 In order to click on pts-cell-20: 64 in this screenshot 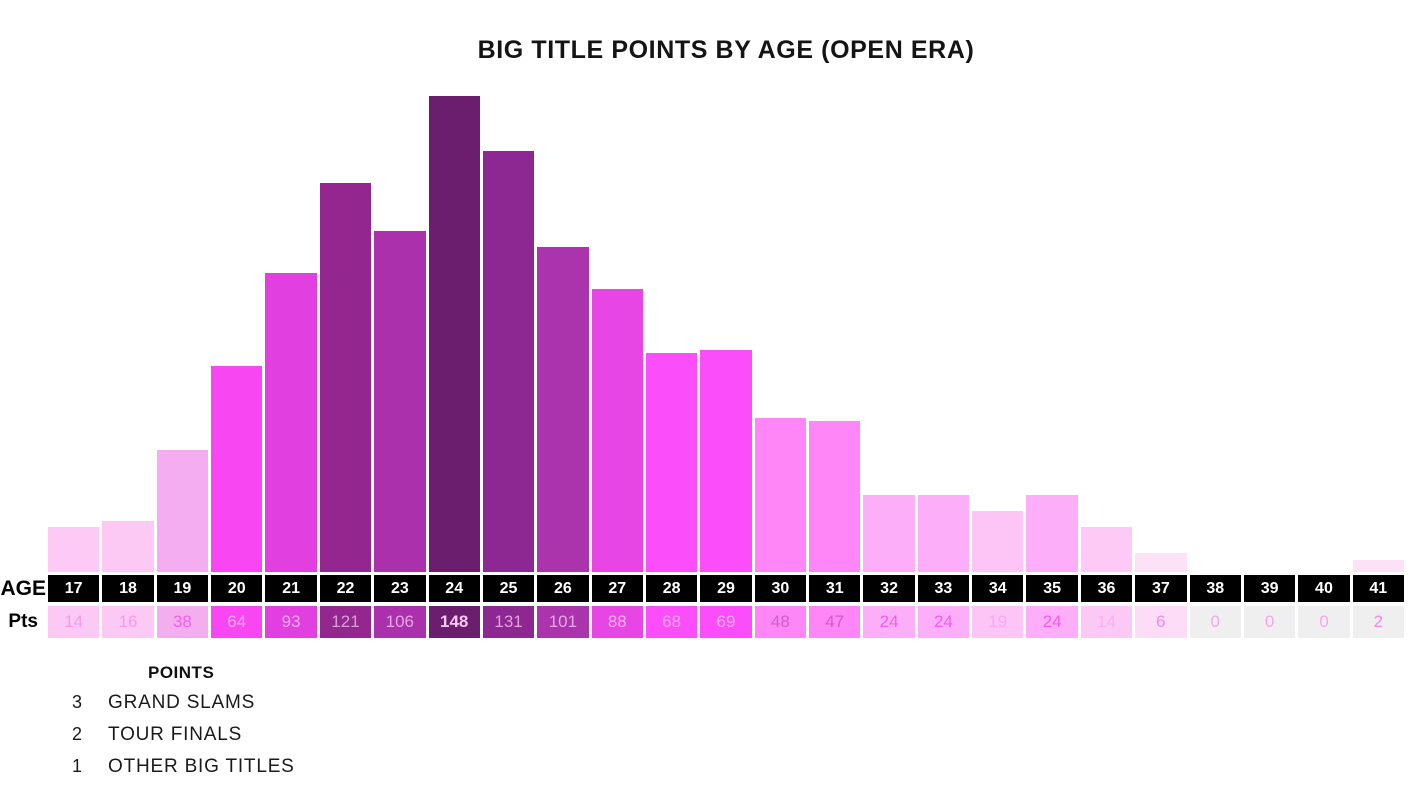, I will do `click(237, 622)`.